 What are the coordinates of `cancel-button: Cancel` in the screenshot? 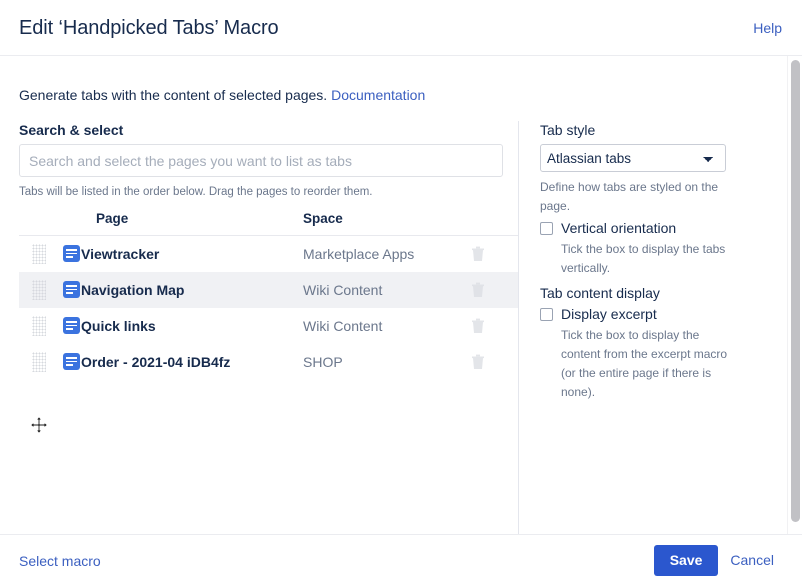 It's located at (752, 560).